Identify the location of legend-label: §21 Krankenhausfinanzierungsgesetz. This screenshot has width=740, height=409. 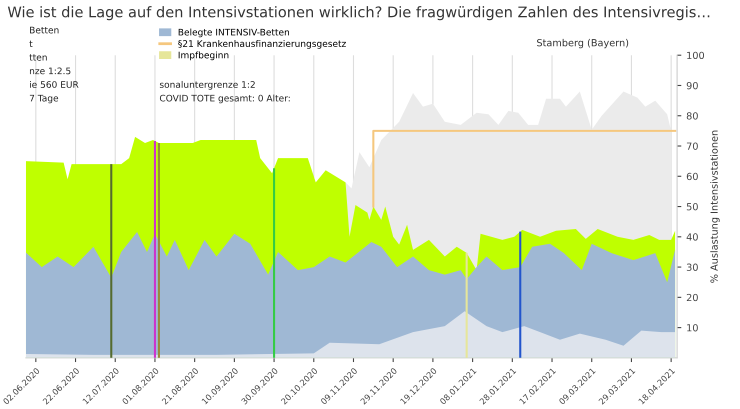
(262, 44).